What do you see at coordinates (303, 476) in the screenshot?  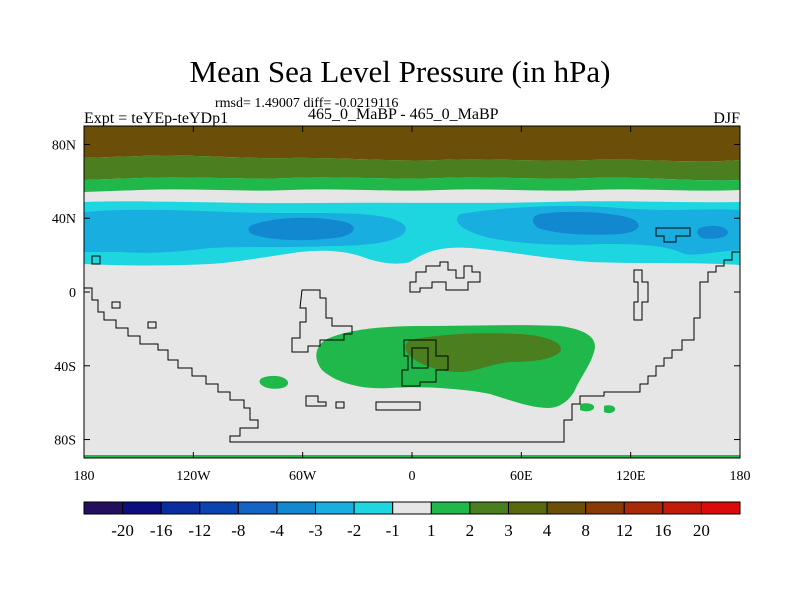 I see `x-tick-label: 60W` at bounding box center [303, 476].